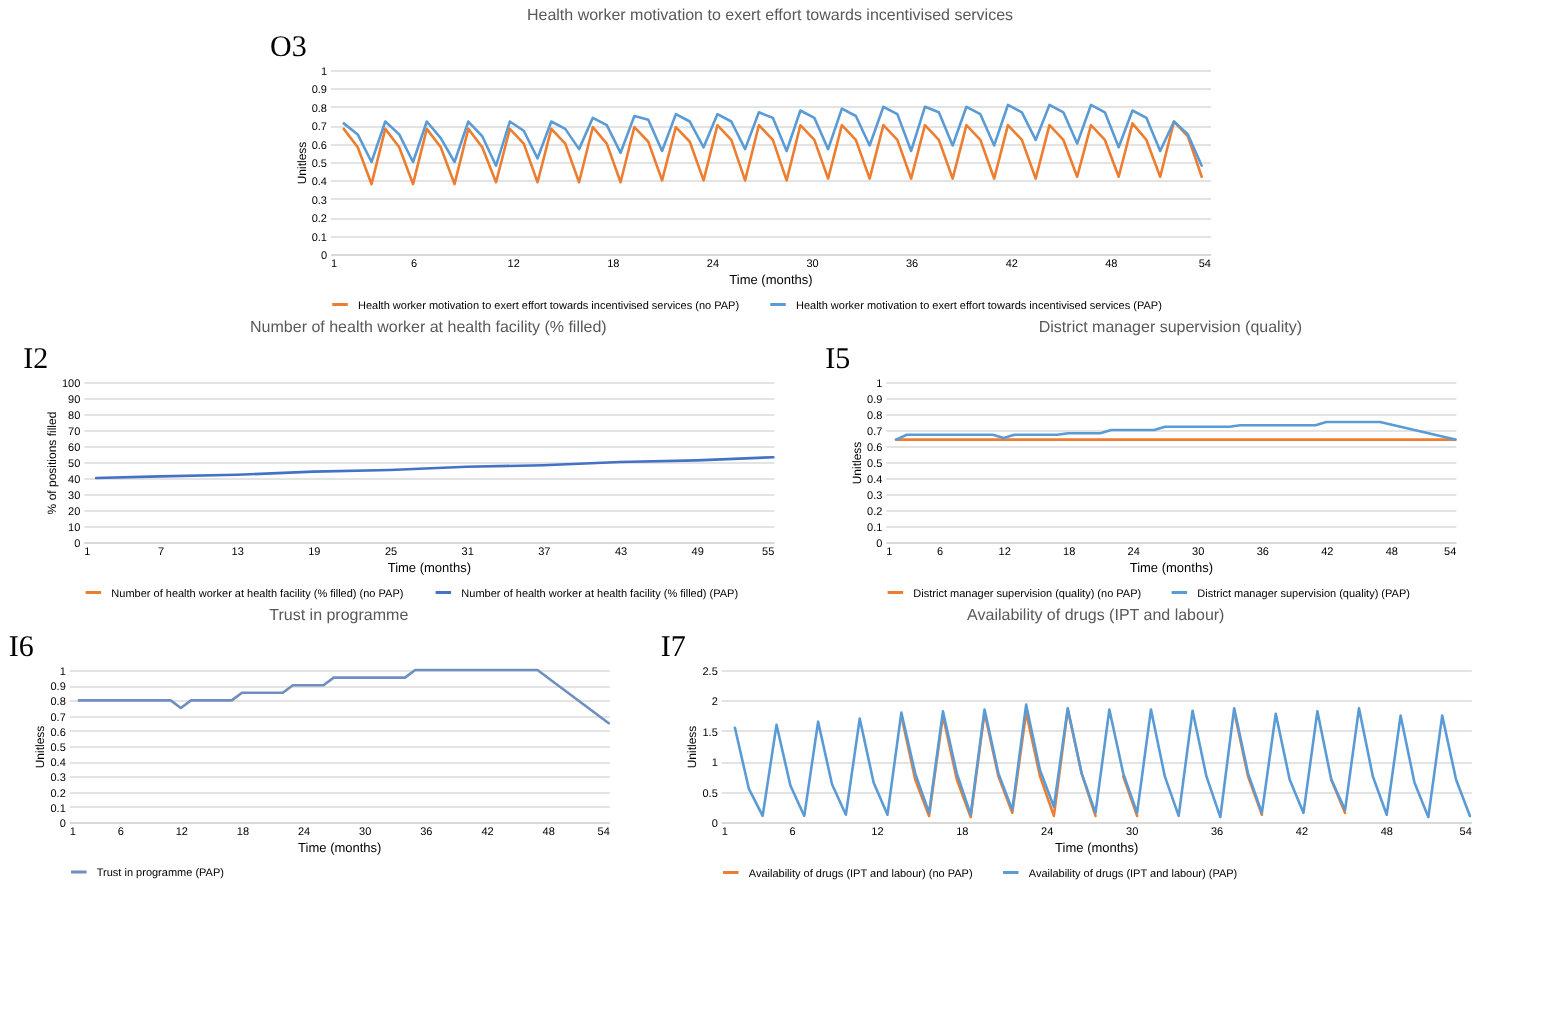 This screenshot has width=1552, height=1018. I want to click on chart-title: District manager supervision (quality), so click(1170, 327).